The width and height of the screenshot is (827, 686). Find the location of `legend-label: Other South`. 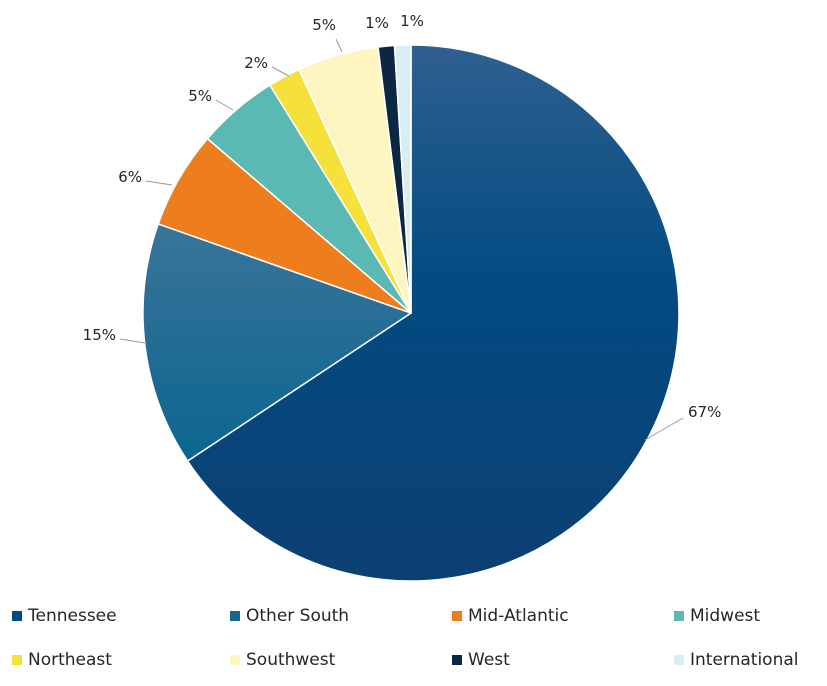

legend-label: Other South is located at coordinates (298, 616).